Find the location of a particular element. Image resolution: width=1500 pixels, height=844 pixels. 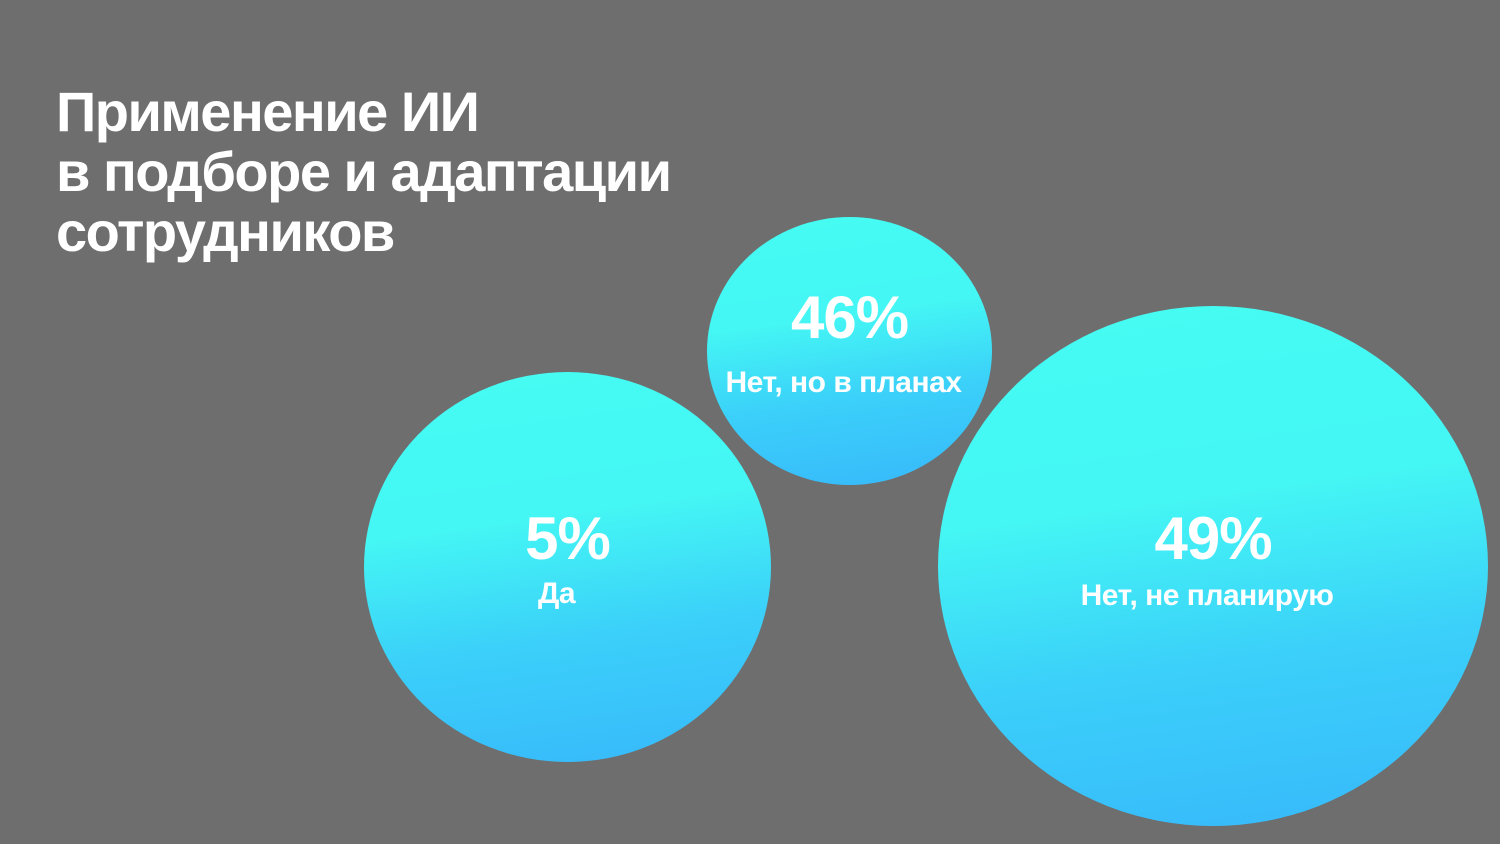

bubble-yes: 5% Да is located at coordinates (567, 567).